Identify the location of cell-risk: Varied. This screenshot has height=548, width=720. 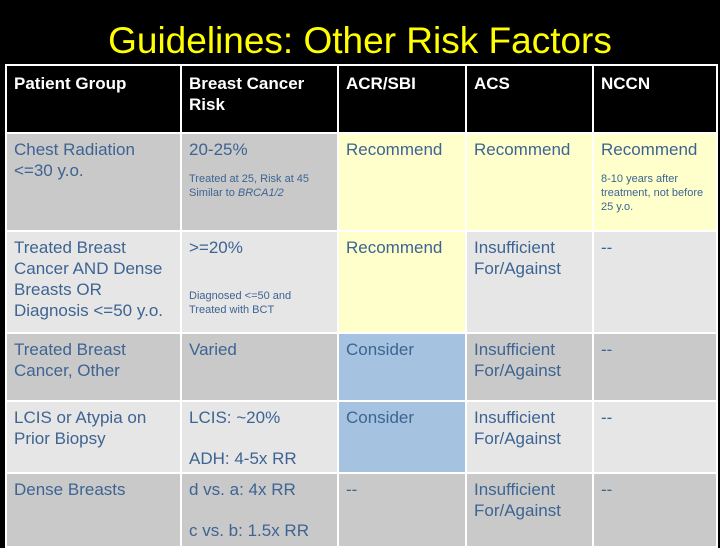
(259, 367).